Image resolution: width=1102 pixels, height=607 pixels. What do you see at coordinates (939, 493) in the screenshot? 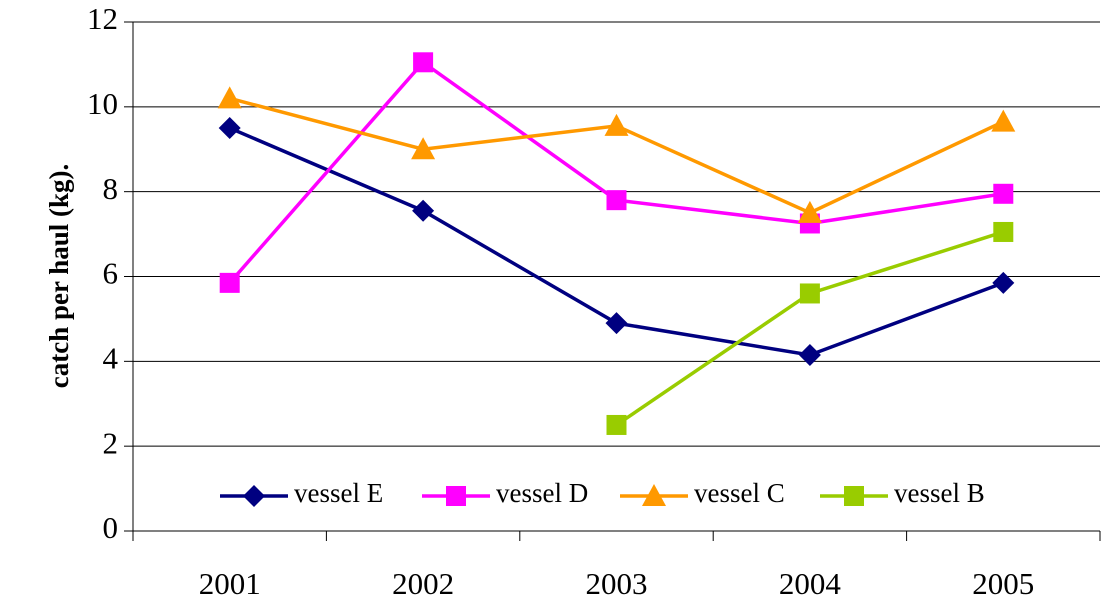
I see `legend-label: vessel B` at bounding box center [939, 493].